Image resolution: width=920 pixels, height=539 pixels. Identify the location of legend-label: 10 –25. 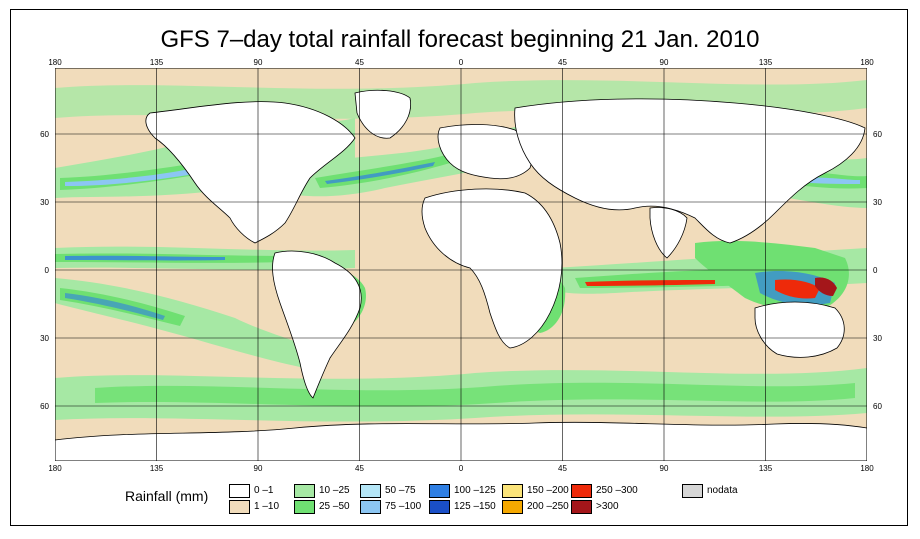
(334, 490).